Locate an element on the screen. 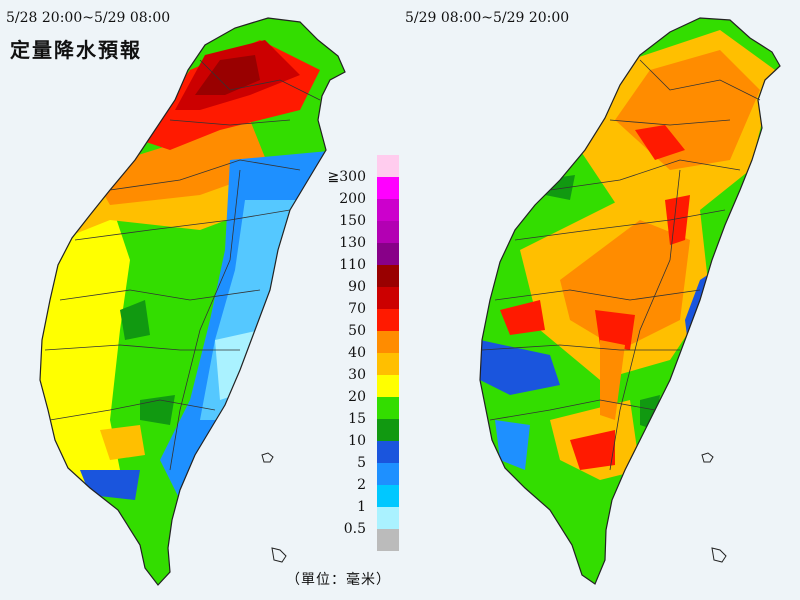 This screenshot has height=600, width=800. period-left-label: 5/28 20:00~5/29 08:00 is located at coordinates (88, 18).